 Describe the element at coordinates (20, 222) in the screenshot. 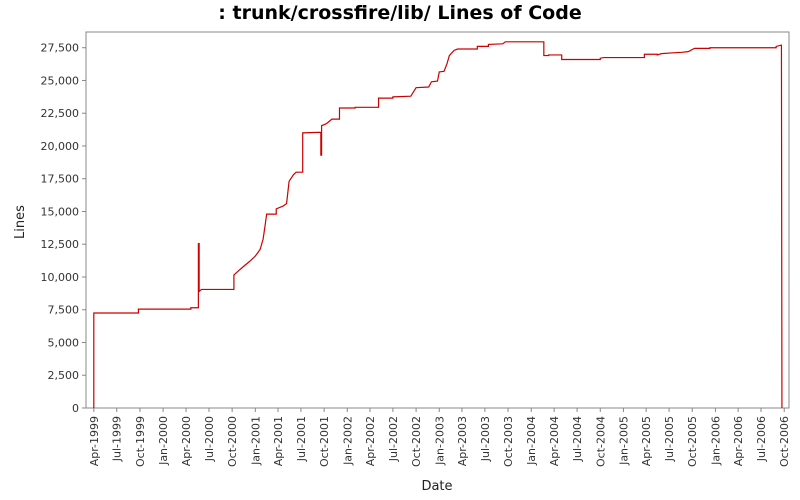

I see `y-axis-title: Lines` at that location.